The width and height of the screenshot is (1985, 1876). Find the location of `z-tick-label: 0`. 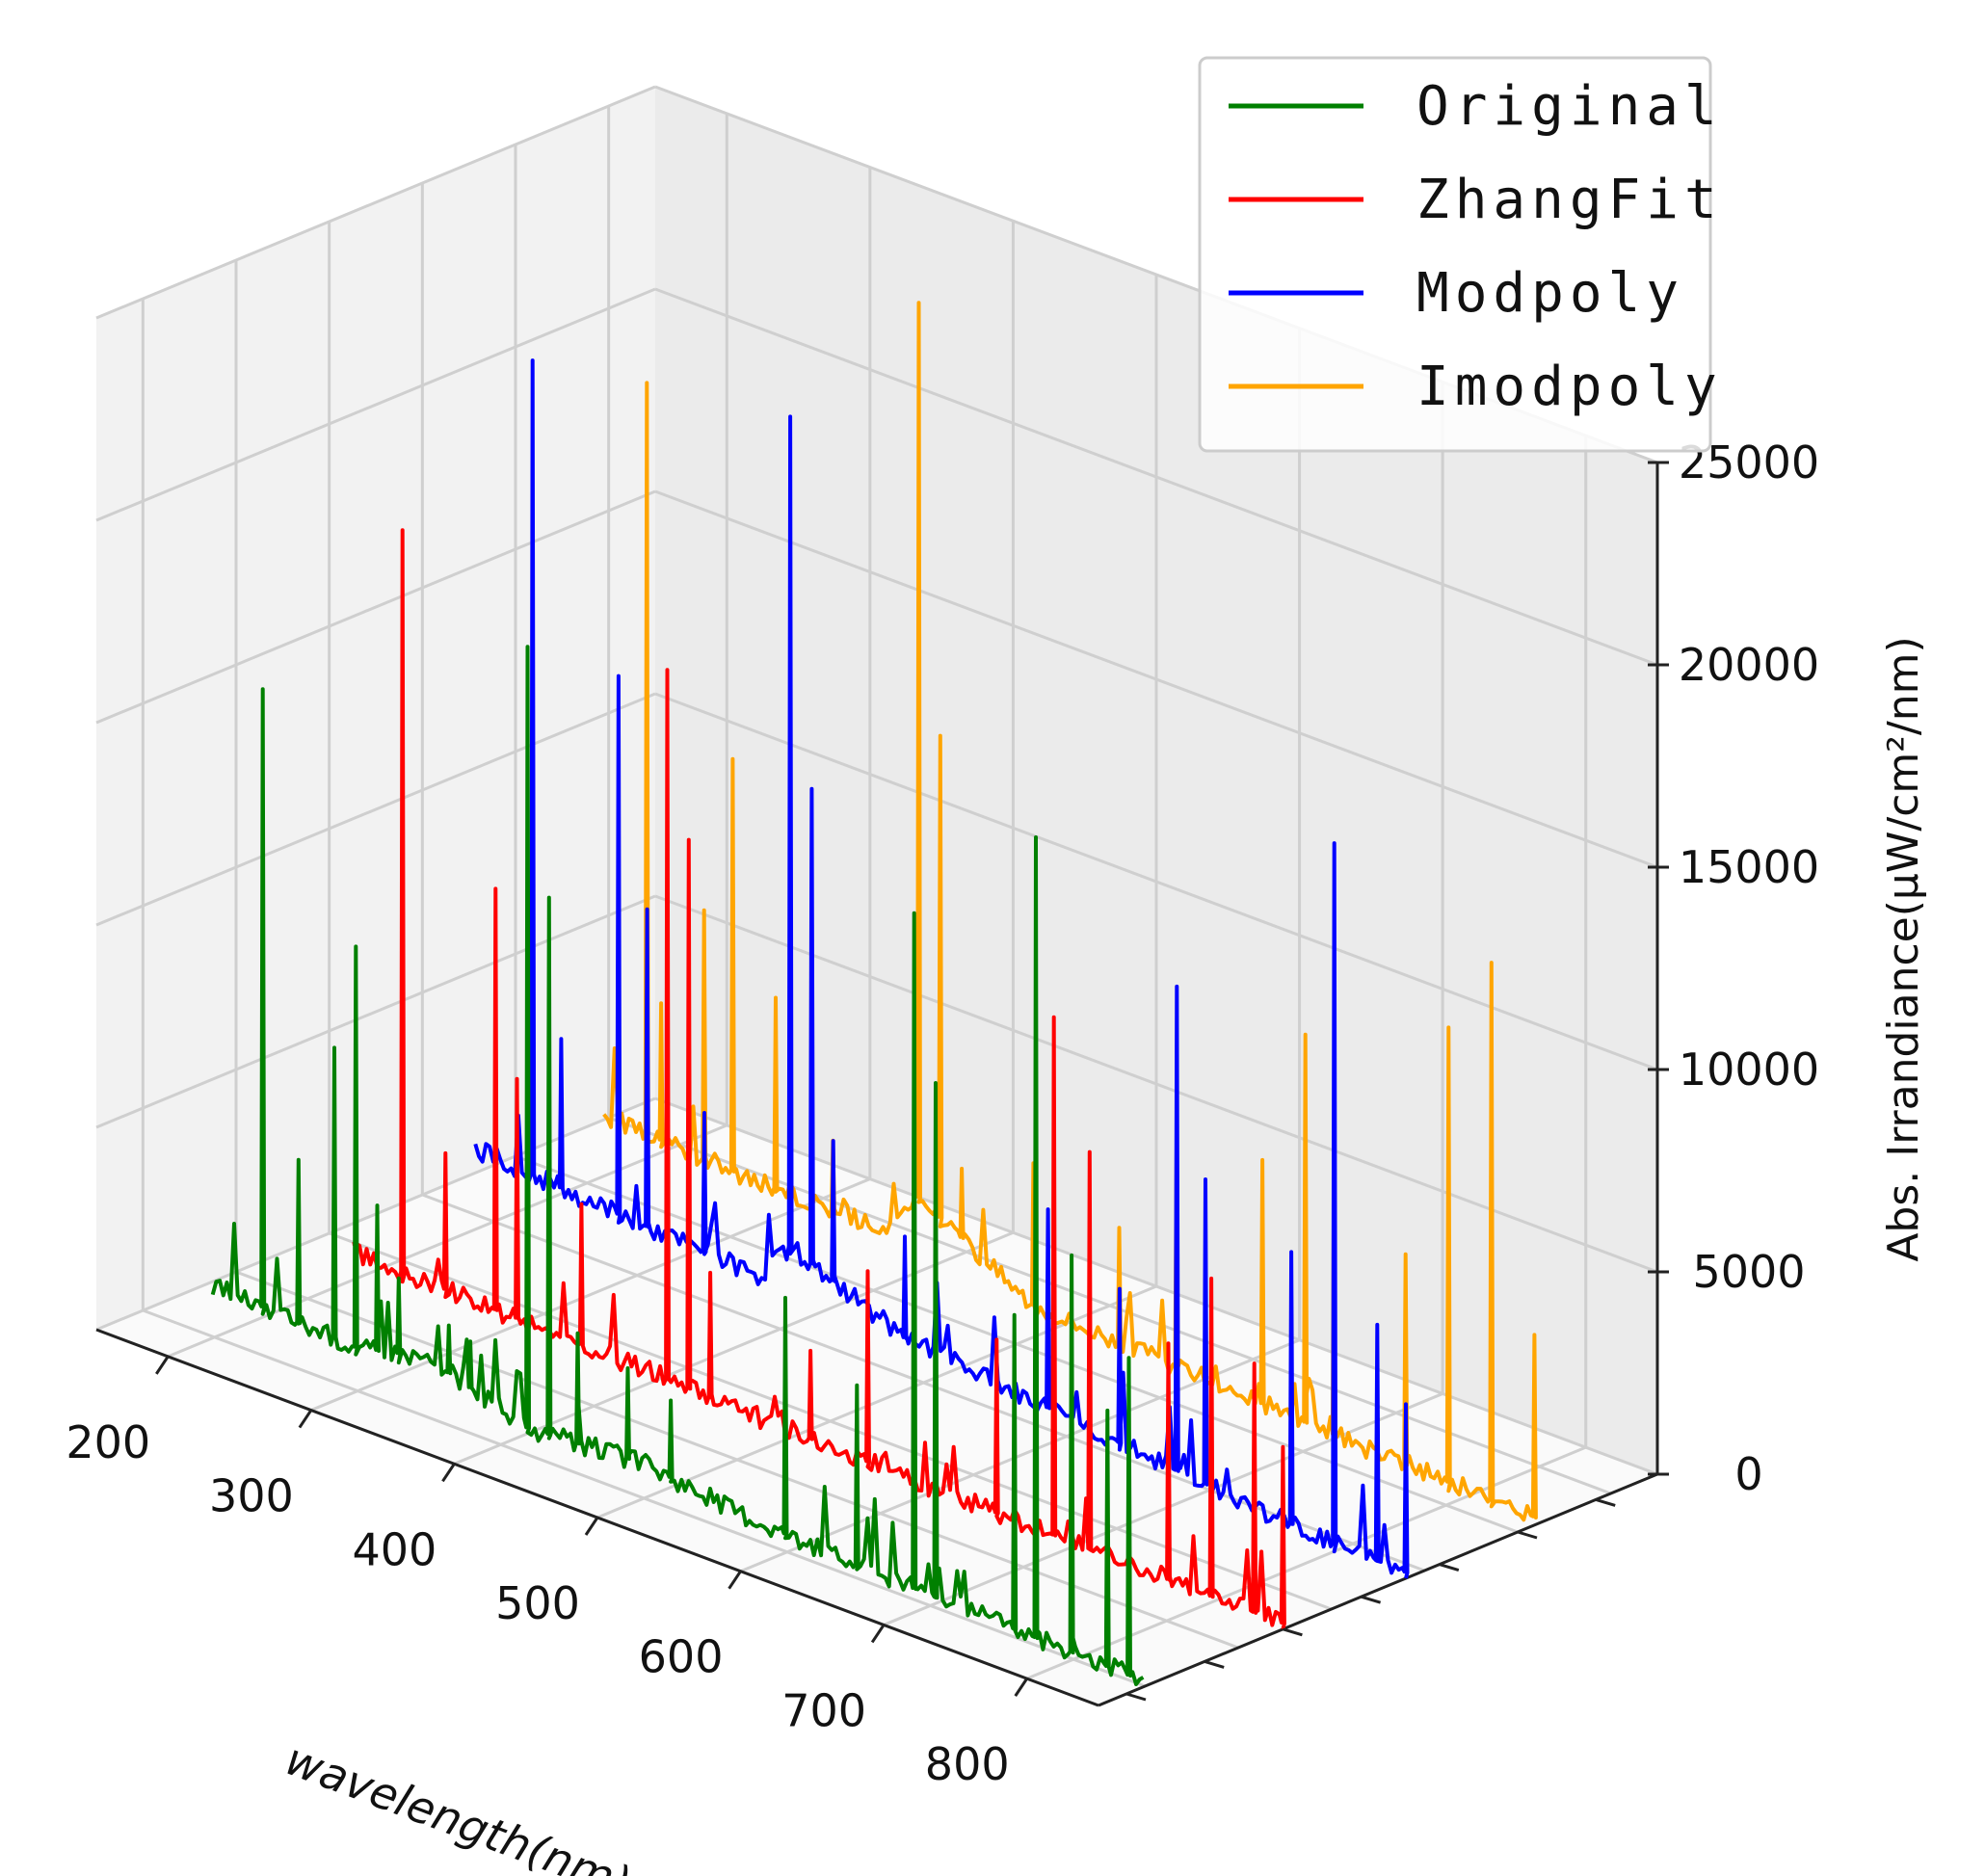

z-tick-label: 0 is located at coordinates (1748, 1474).